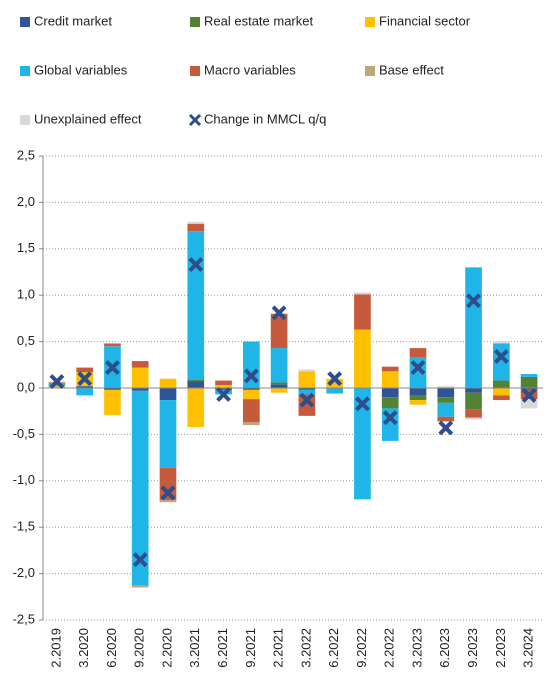 This screenshot has width=548, height=682. Describe the element at coordinates (24, 572) in the screenshot. I see `y-tick-label: -2,0` at that location.